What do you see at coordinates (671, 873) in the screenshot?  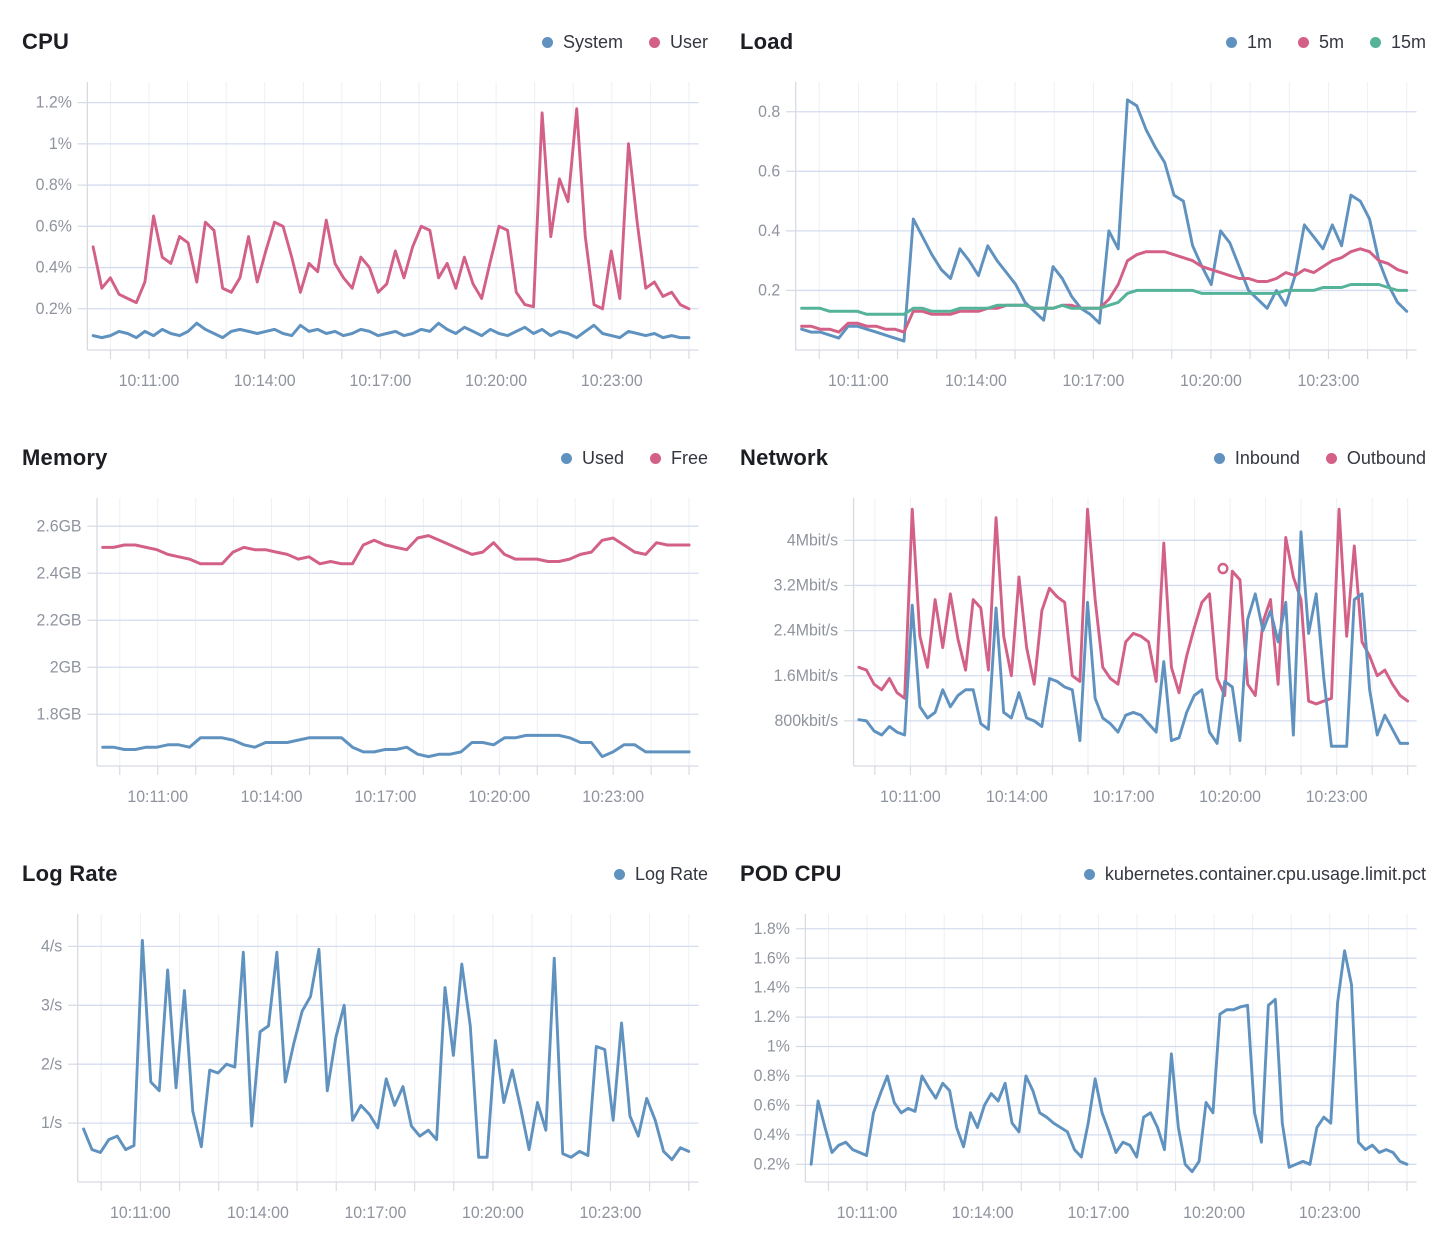 I see `legend-label: Log Rate` at bounding box center [671, 873].